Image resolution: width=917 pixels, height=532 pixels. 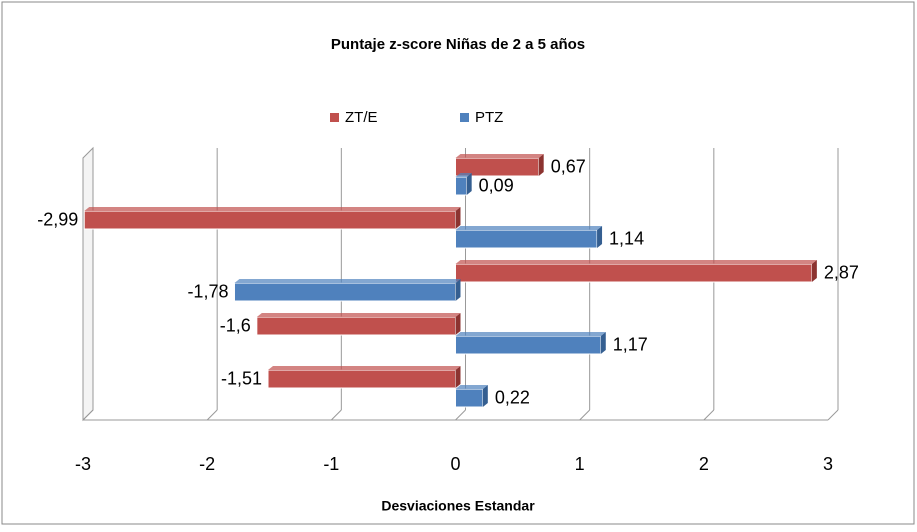 I want to click on x-tick-label: -3, so click(x=83, y=464).